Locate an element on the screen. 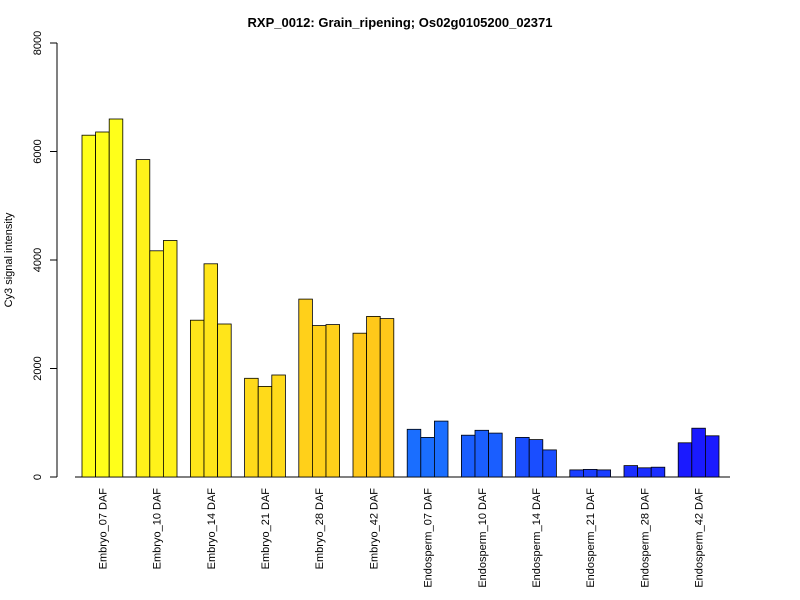 Image resolution: width=800 pixels, height=600 pixels. x-tick-label: Endosperm_07 DAF is located at coordinates (429, 538).